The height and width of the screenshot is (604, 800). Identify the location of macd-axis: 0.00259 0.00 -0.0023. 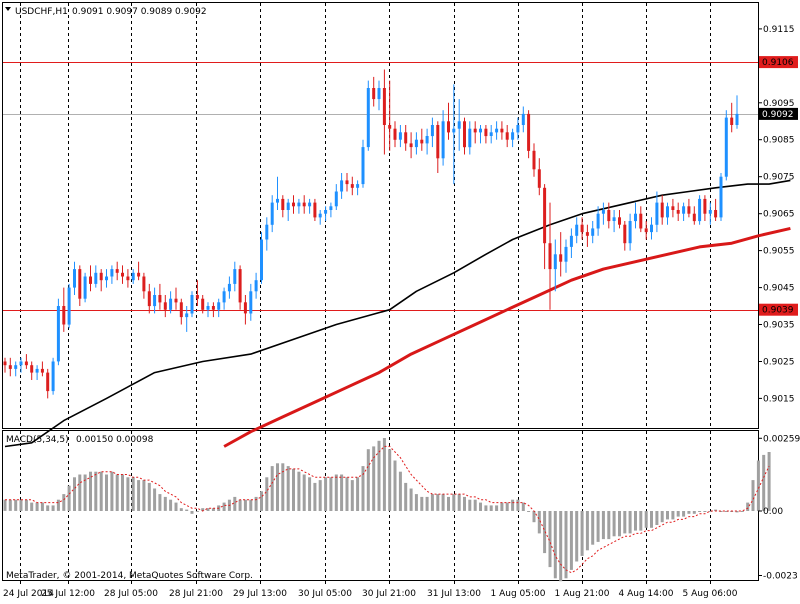
(779, 508).